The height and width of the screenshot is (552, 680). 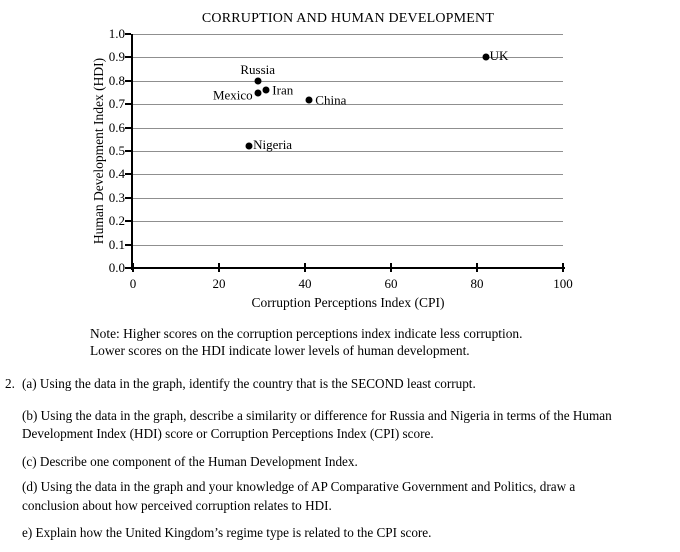 I want to click on point-label-iran: Iran, so click(x=283, y=90).